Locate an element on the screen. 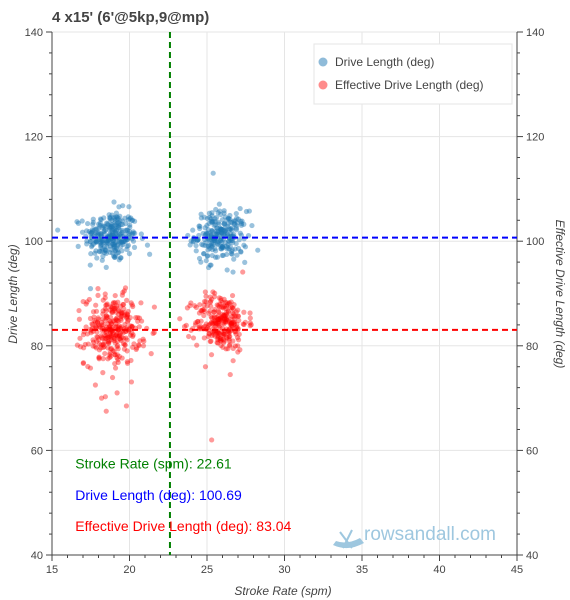 Image resolution: width=570 pixels, height=600 pixels. legend-box is located at coordinates (413, 74).